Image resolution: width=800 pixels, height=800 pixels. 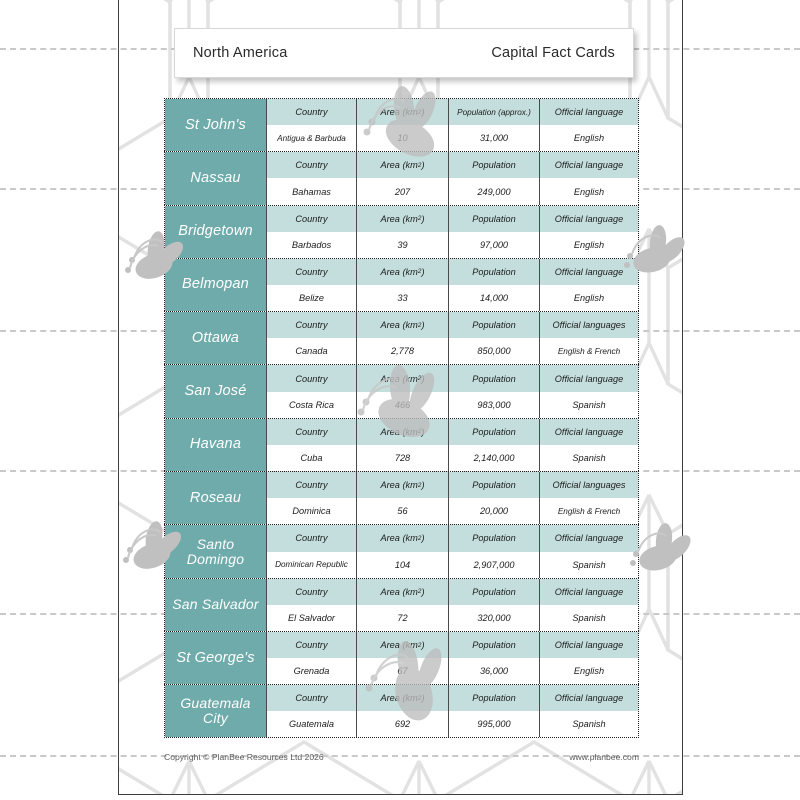 What do you see at coordinates (494, 671) in the screenshot?
I see `value-population: 36,000` at bounding box center [494, 671].